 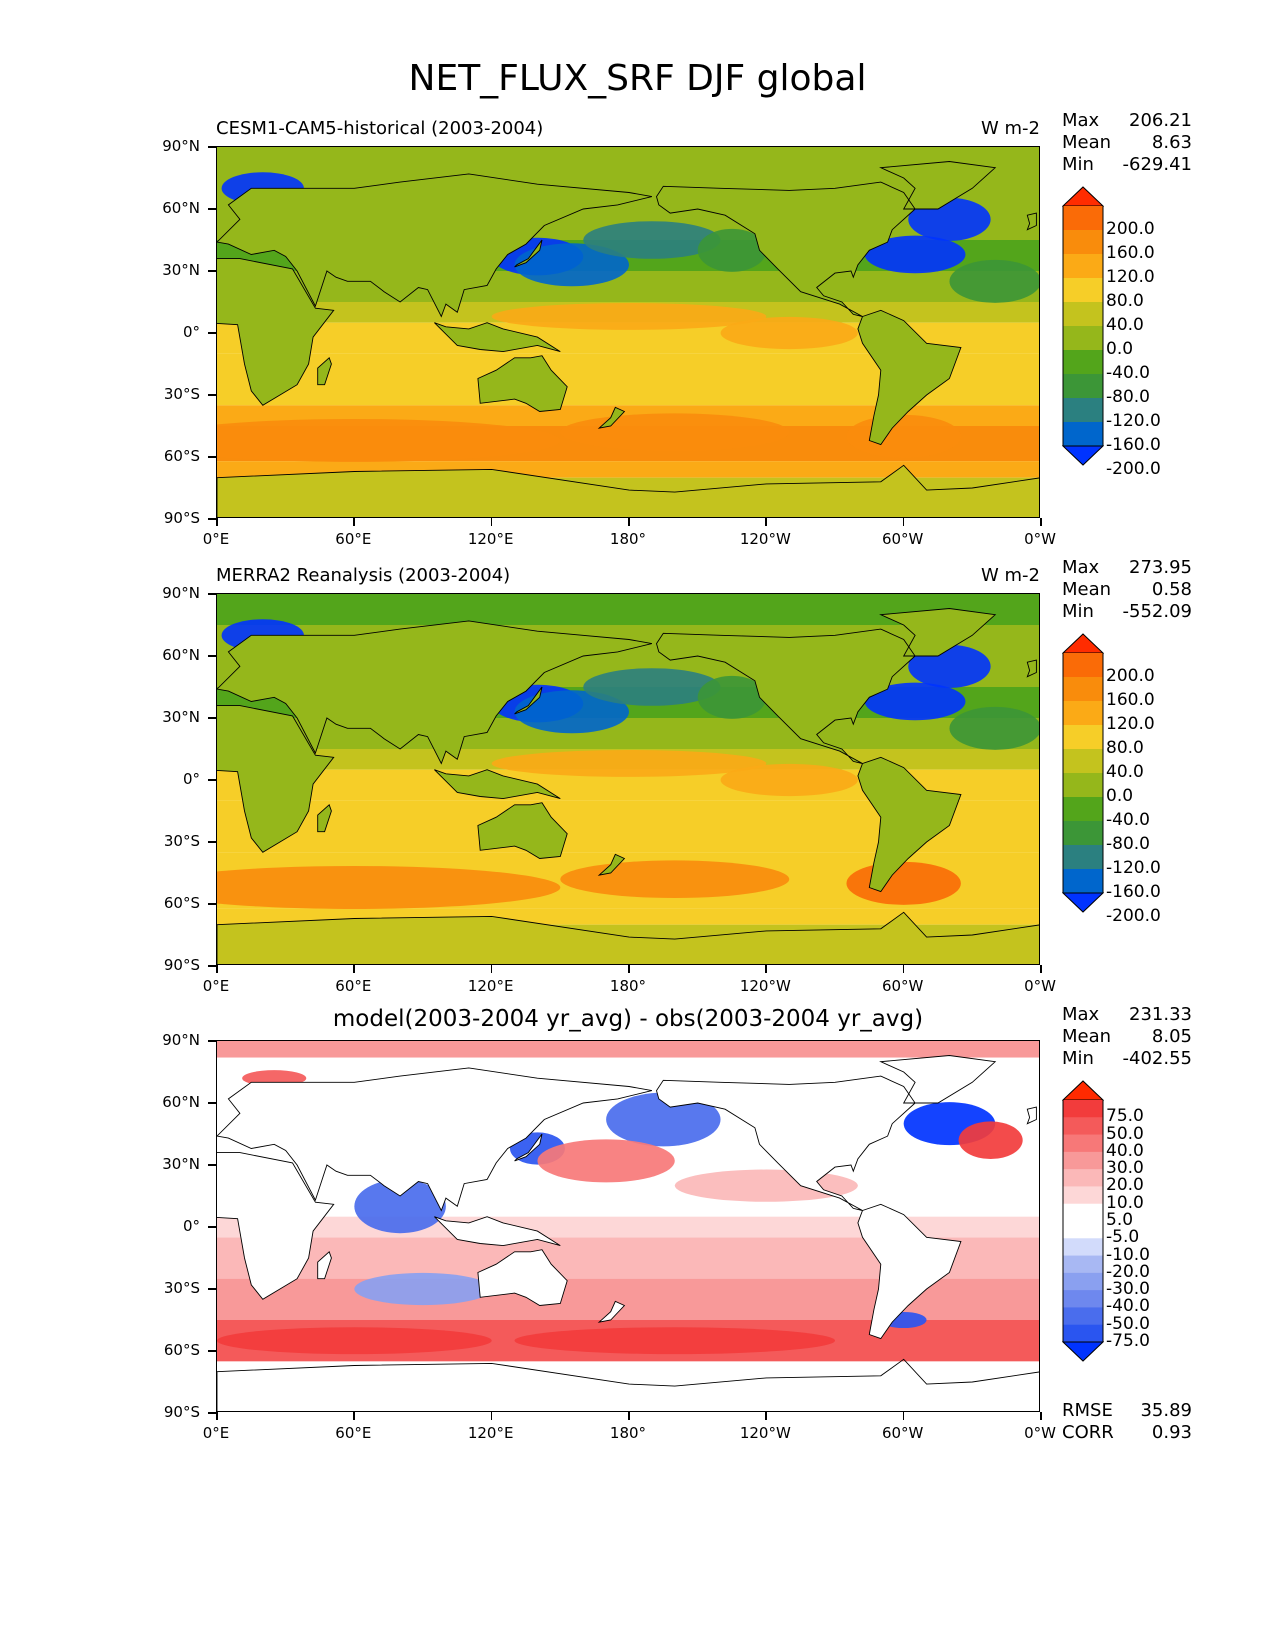 I want to click on y-tick-label: 0°, so click(x=191, y=1226).